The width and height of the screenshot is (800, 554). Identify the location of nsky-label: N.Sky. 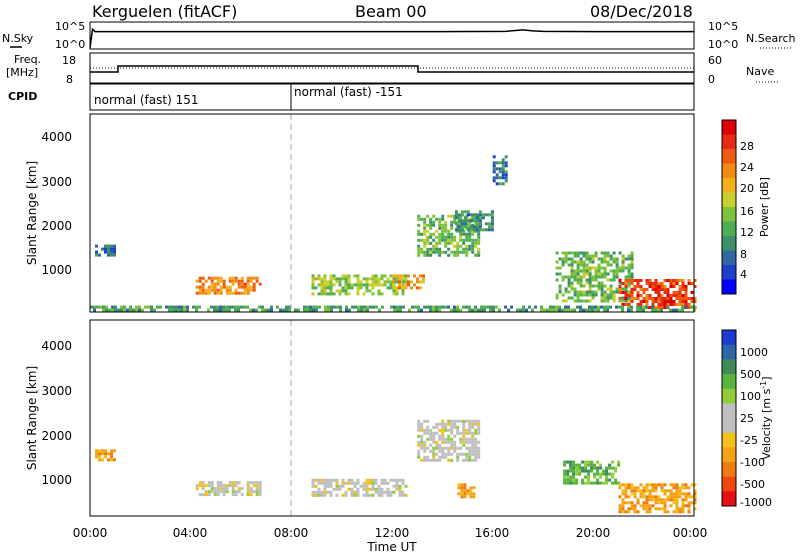
(18, 38).